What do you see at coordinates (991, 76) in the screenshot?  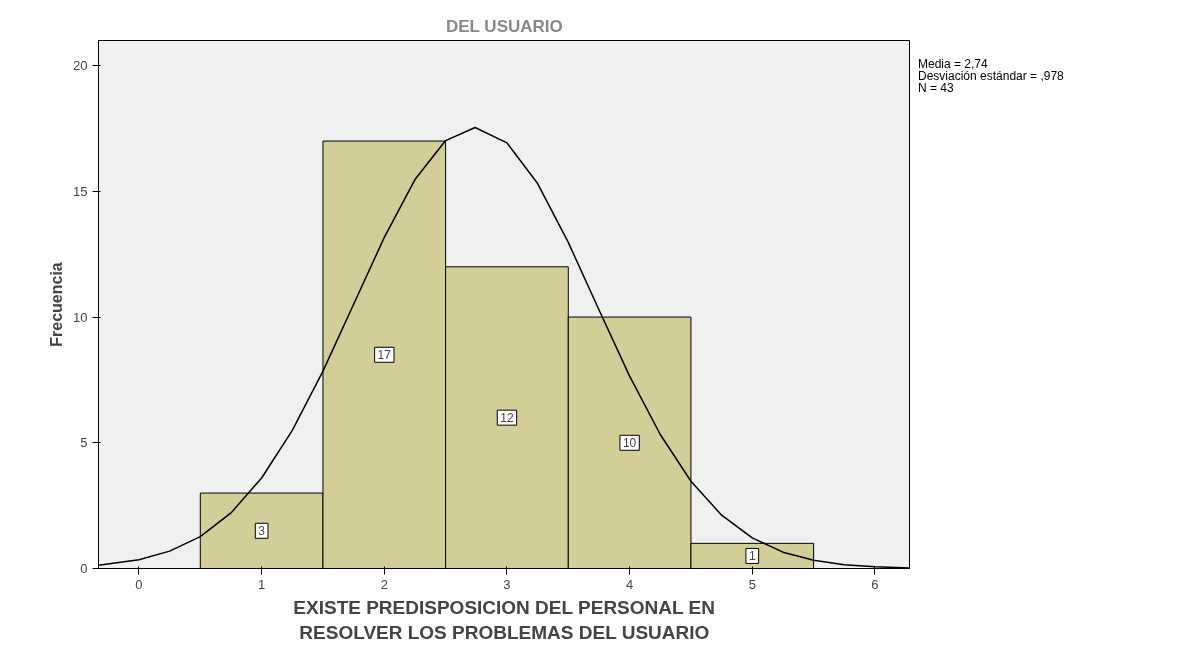 I see `text: Desviación estándar = ,978` at bounding box center [991, 76].